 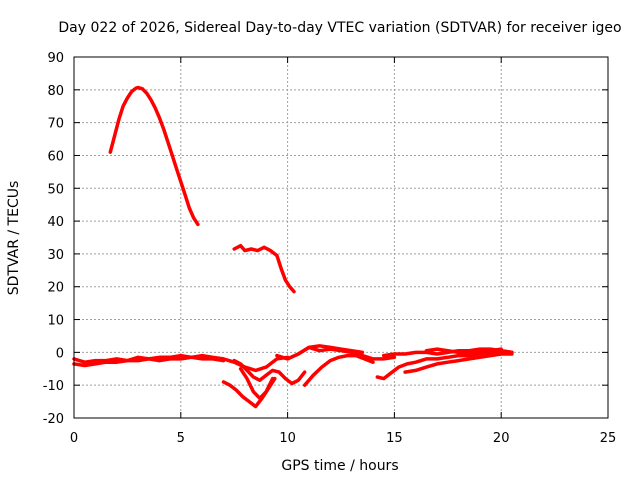 What do you see at coordinates (55, 91) in the screenshot?
I see `y-tick-label: 80` at bounding box center [55, 91].